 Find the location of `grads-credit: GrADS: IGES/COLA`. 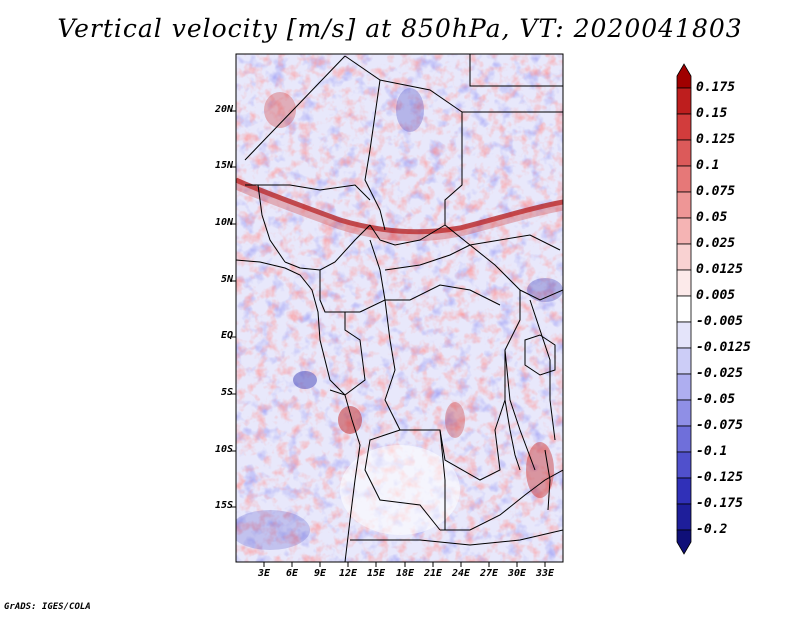

grads-credit: GrADS: IGES/COLA is located at coordinates (47, 607).